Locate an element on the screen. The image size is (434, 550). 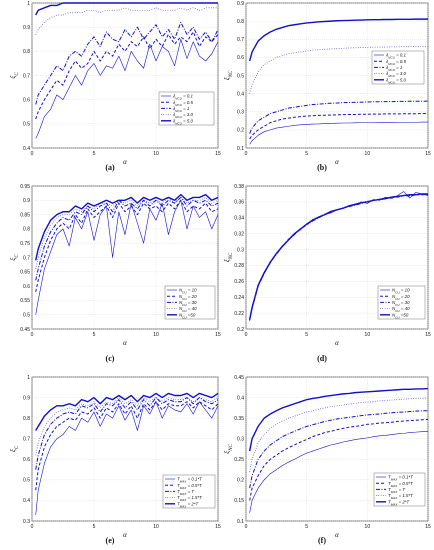
panel-caption: (a) is located at coordinates (110, 167).